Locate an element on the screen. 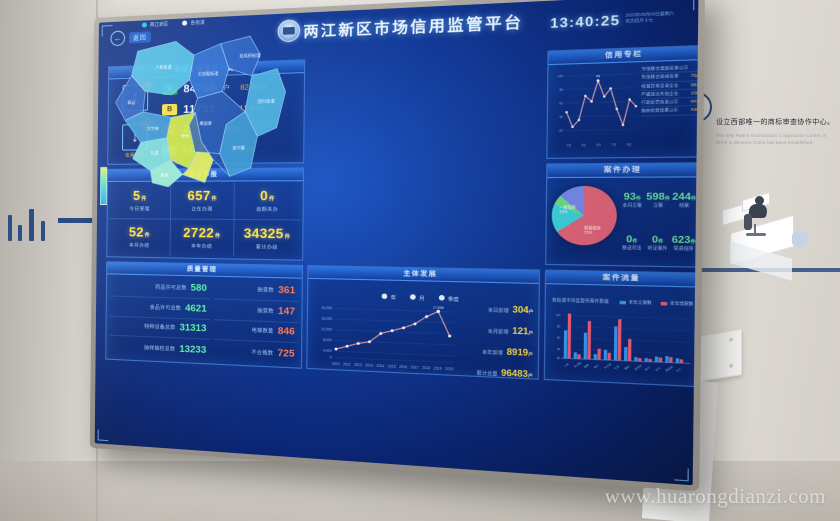  penalty-cell: 93件 本月立案 is located at coordinates (632, 200).